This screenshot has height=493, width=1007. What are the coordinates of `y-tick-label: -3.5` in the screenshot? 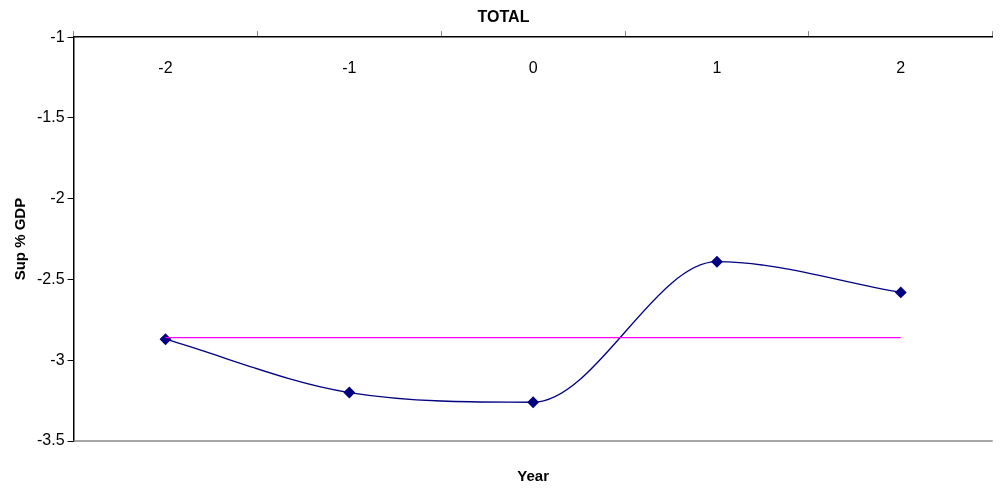 It's located at (50, 440).